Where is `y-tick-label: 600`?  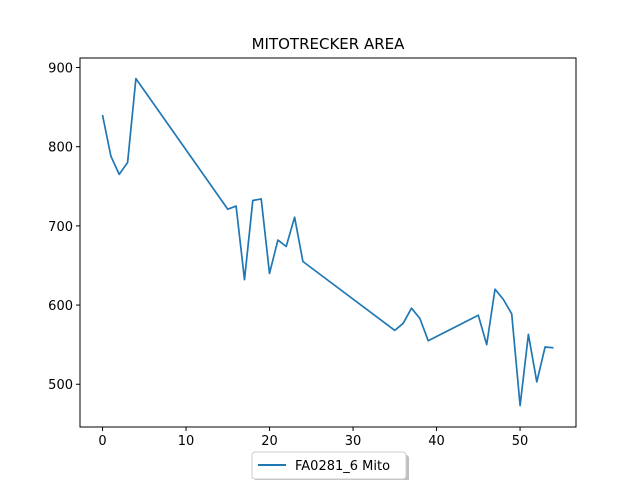
y-tick-label: 600 is located at coordinates (60, 306).